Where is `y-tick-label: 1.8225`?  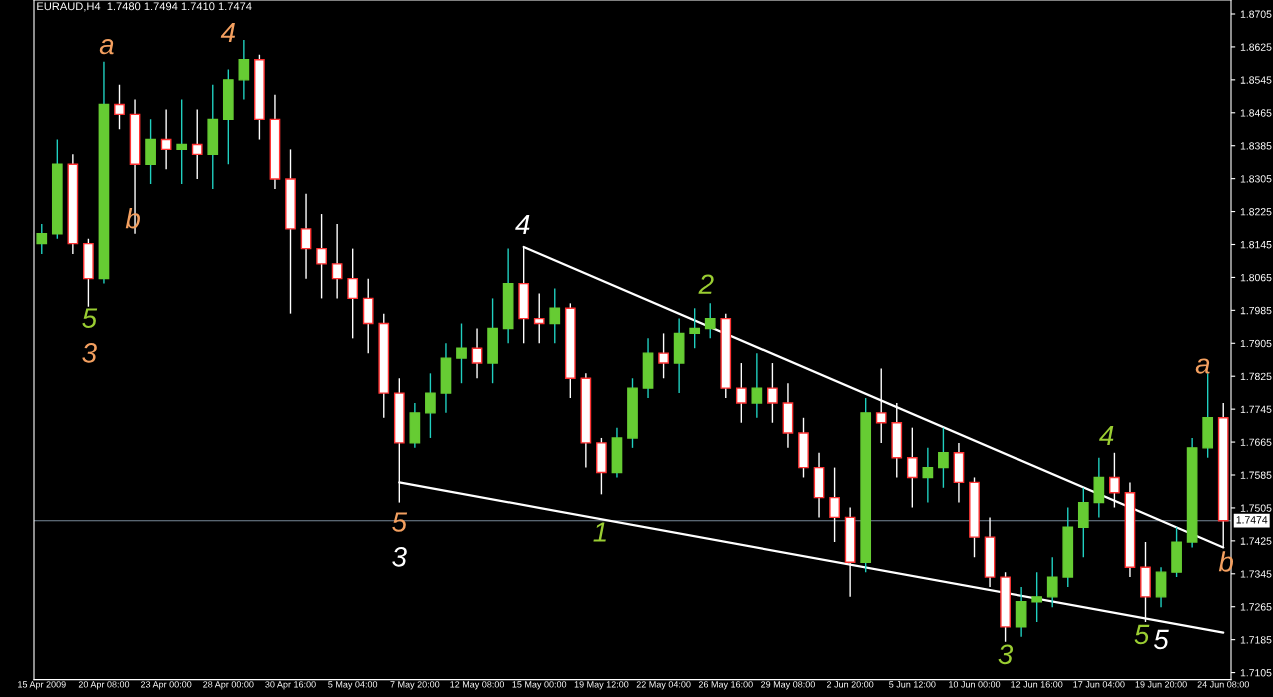 y-tick-label: 1.8225 is located at coordinates (1256, 212).